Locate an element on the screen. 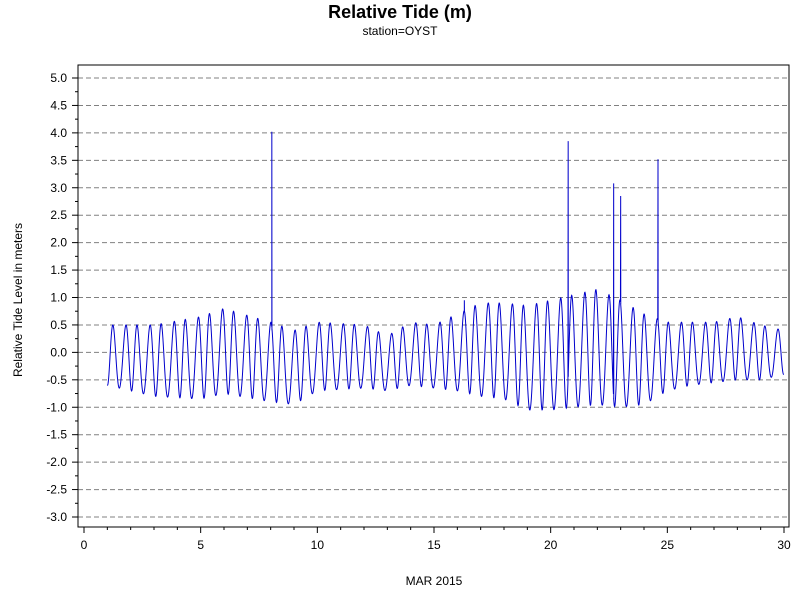 The width and height of the screenshot is (800, 600). y-tick-label: -0.5 is located at coordinates (56, 380).